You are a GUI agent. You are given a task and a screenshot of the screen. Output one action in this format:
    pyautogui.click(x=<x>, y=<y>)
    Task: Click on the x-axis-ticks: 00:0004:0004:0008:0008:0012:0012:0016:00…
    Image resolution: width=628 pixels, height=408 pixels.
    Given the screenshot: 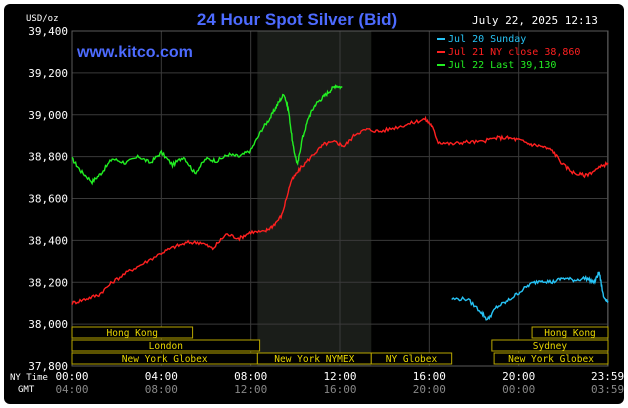 What is the action you would take?
    pyautogui.click(x=339, y=383)
    